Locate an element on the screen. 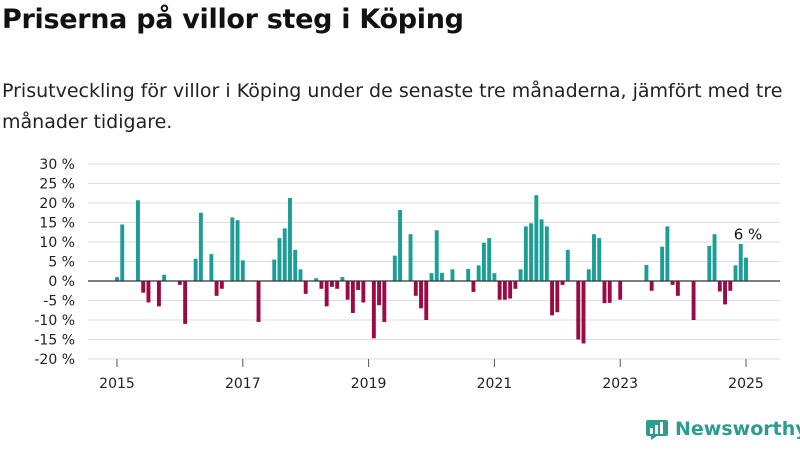  newsworthy-logo: Newsworthy is located at coordinates (722, 429).